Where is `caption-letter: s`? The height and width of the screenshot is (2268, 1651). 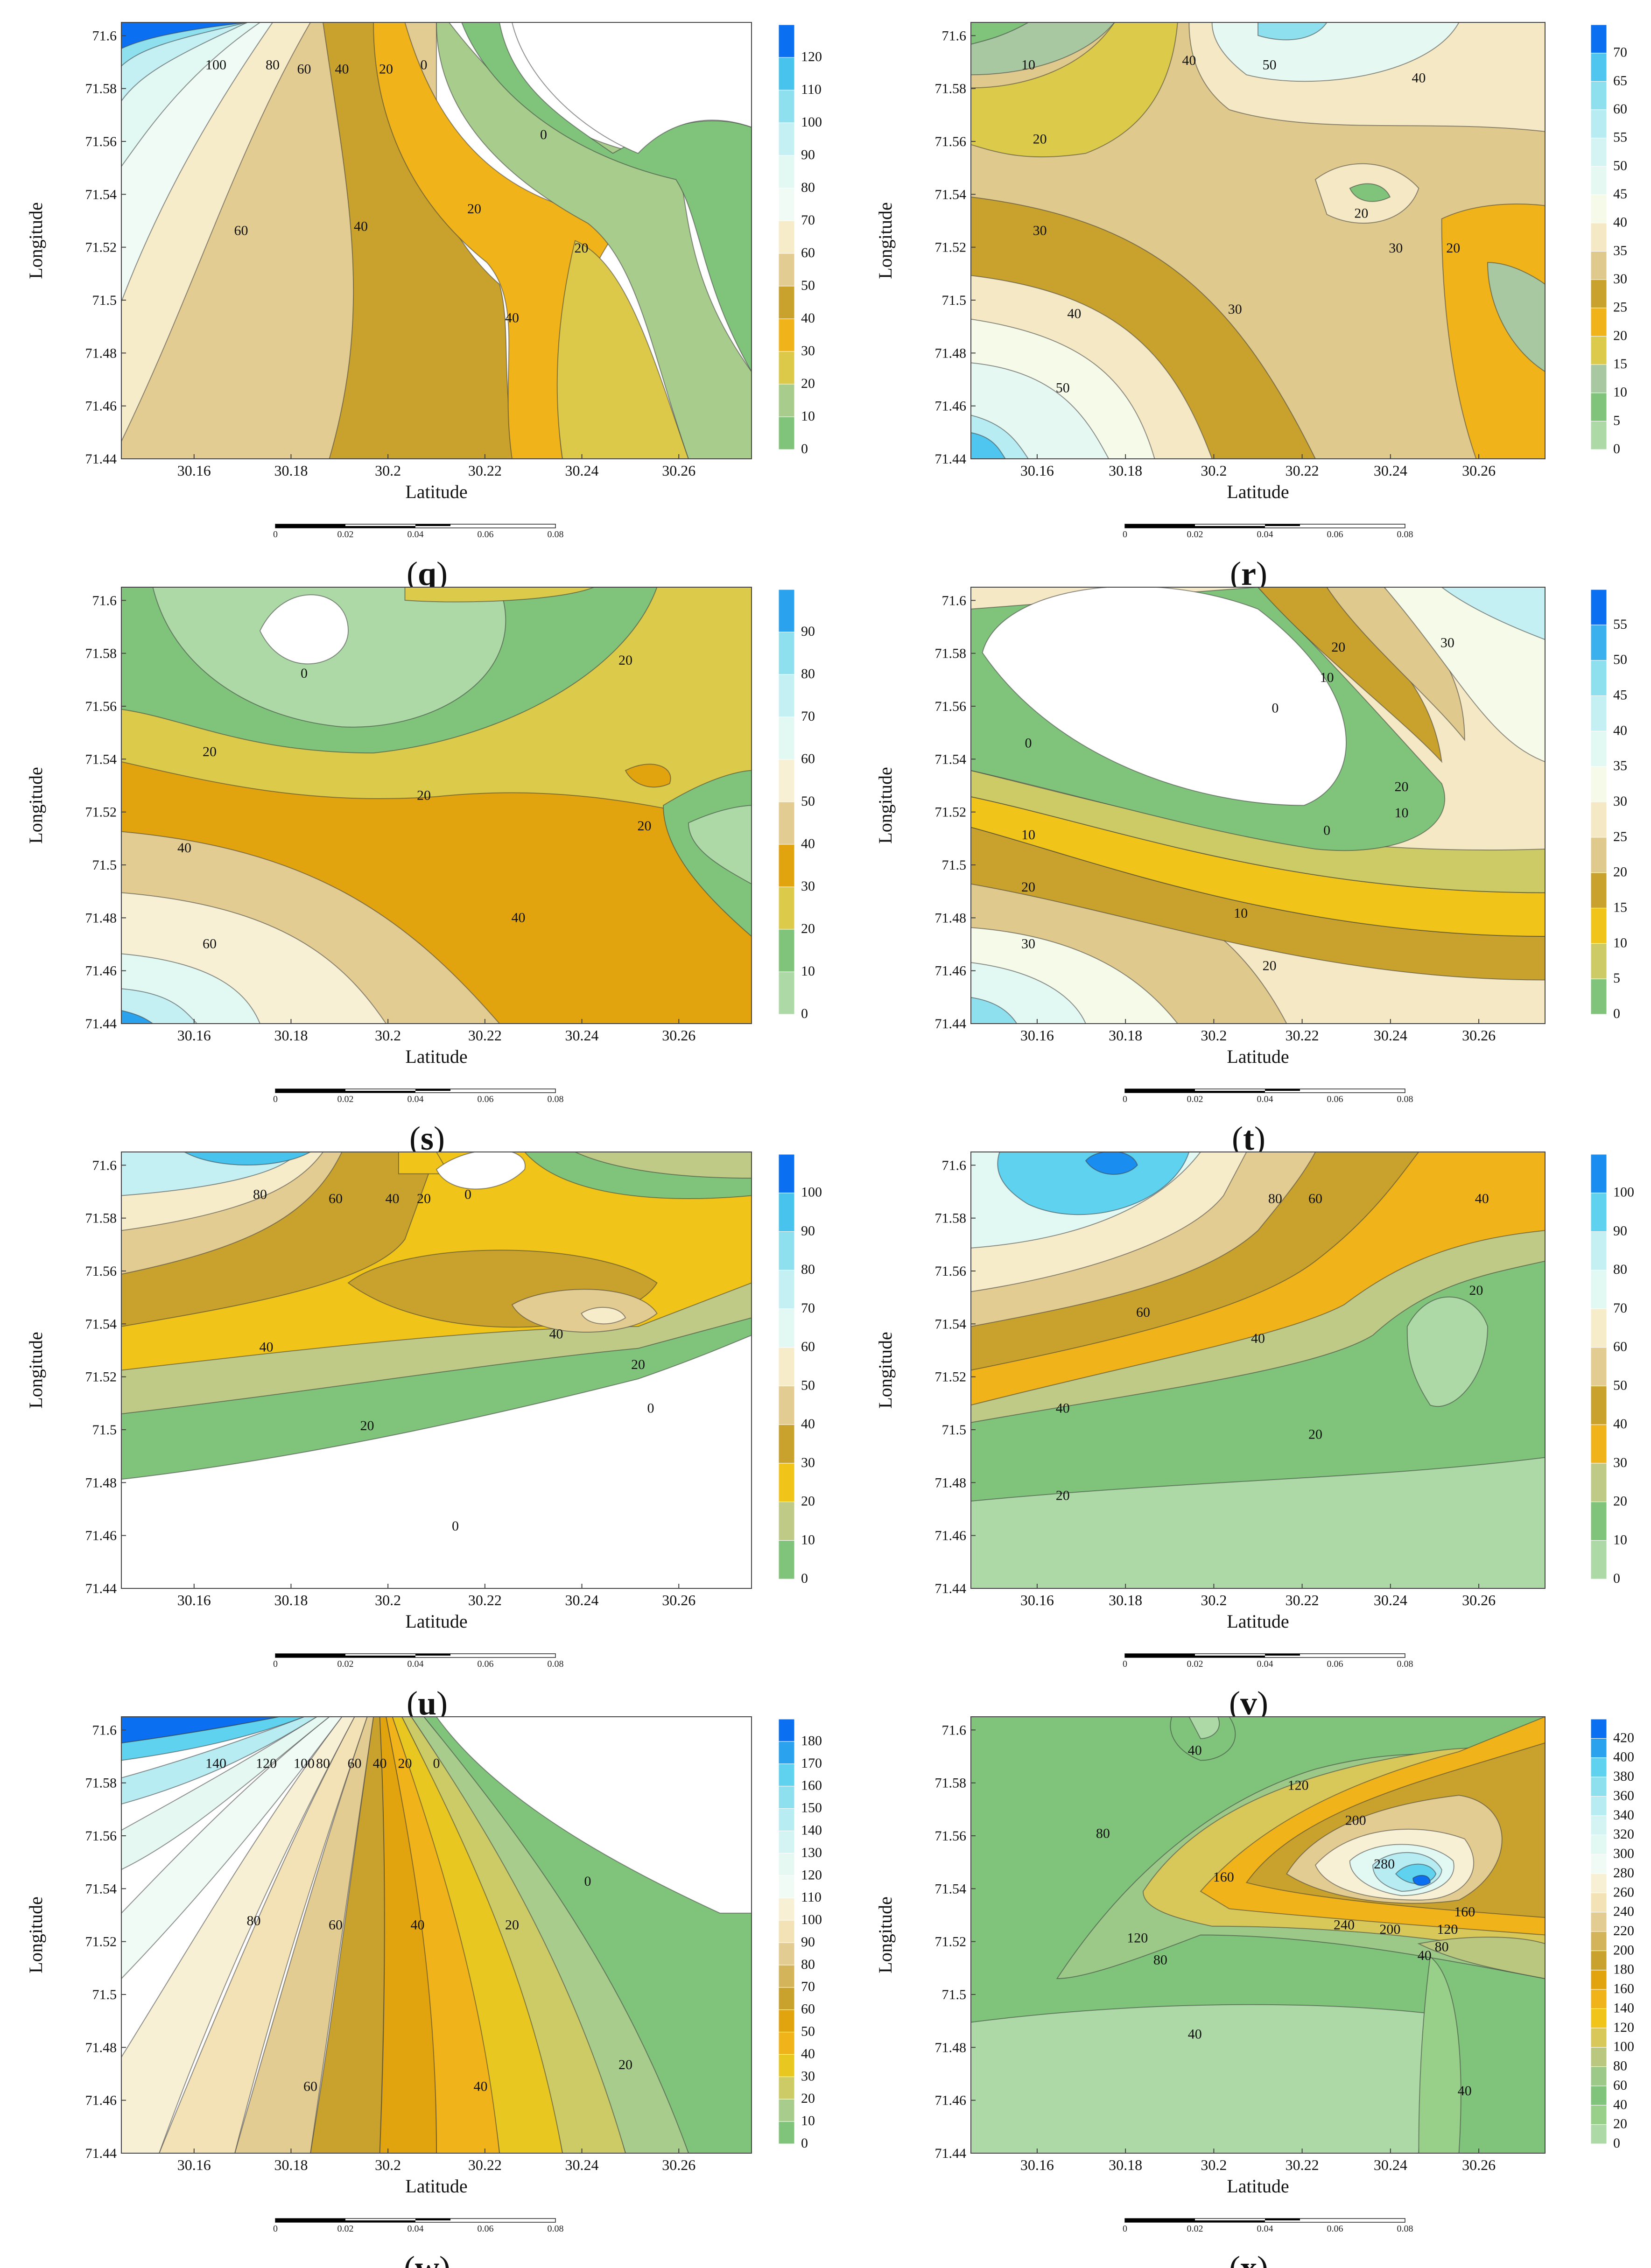
caption-letter: s is located at coordinates (428, 1138).